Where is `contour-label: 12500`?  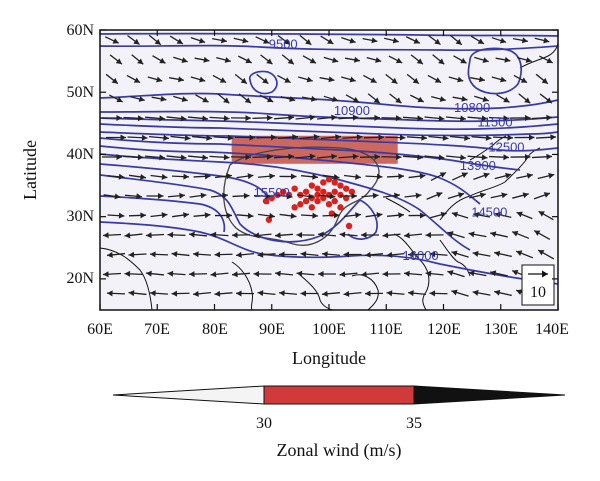 contour-label: 12500 is located at coordinates (506, 146).